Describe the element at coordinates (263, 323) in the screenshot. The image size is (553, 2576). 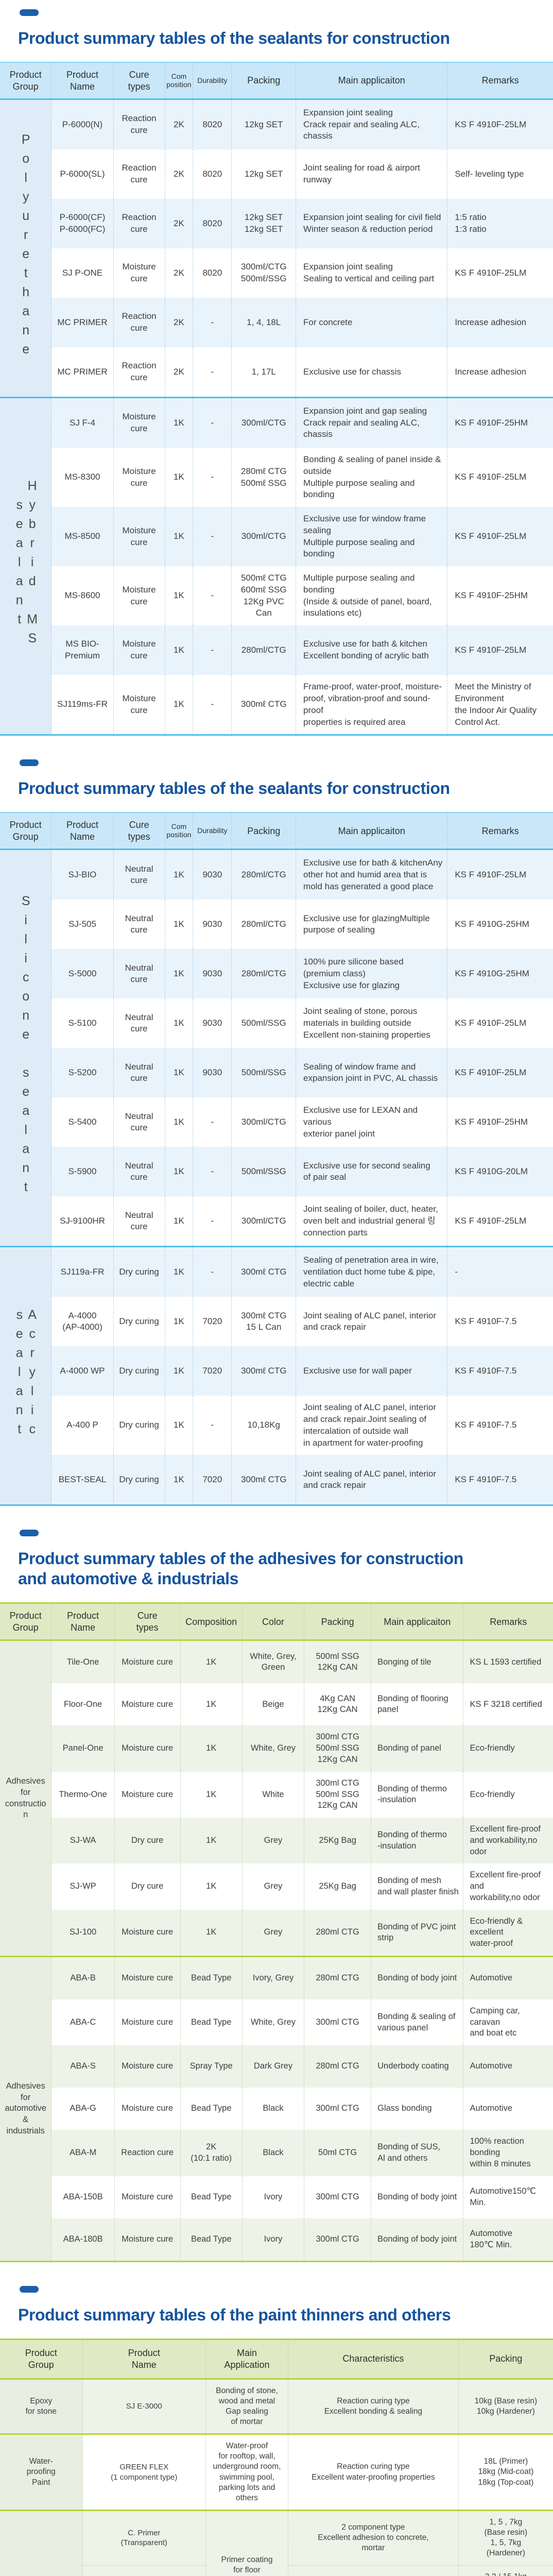
I see `cell-pack: 1, 4, 18L` at that location.